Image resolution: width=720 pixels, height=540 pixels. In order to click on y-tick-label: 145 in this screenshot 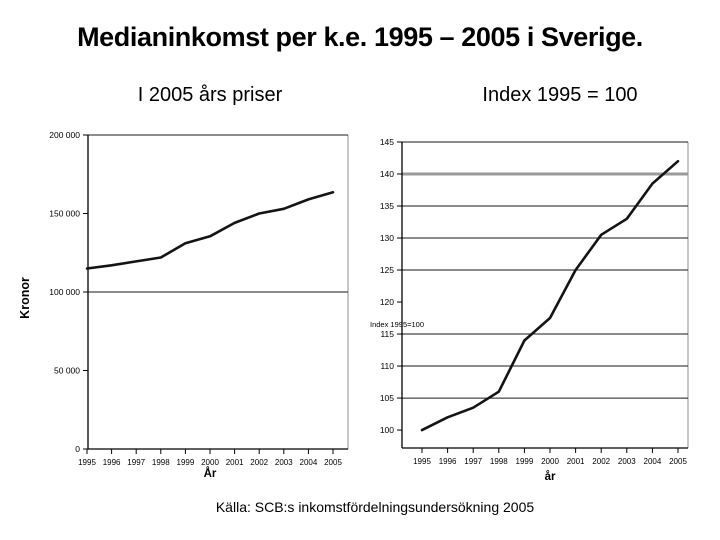, I will do `click(387, 142)`.